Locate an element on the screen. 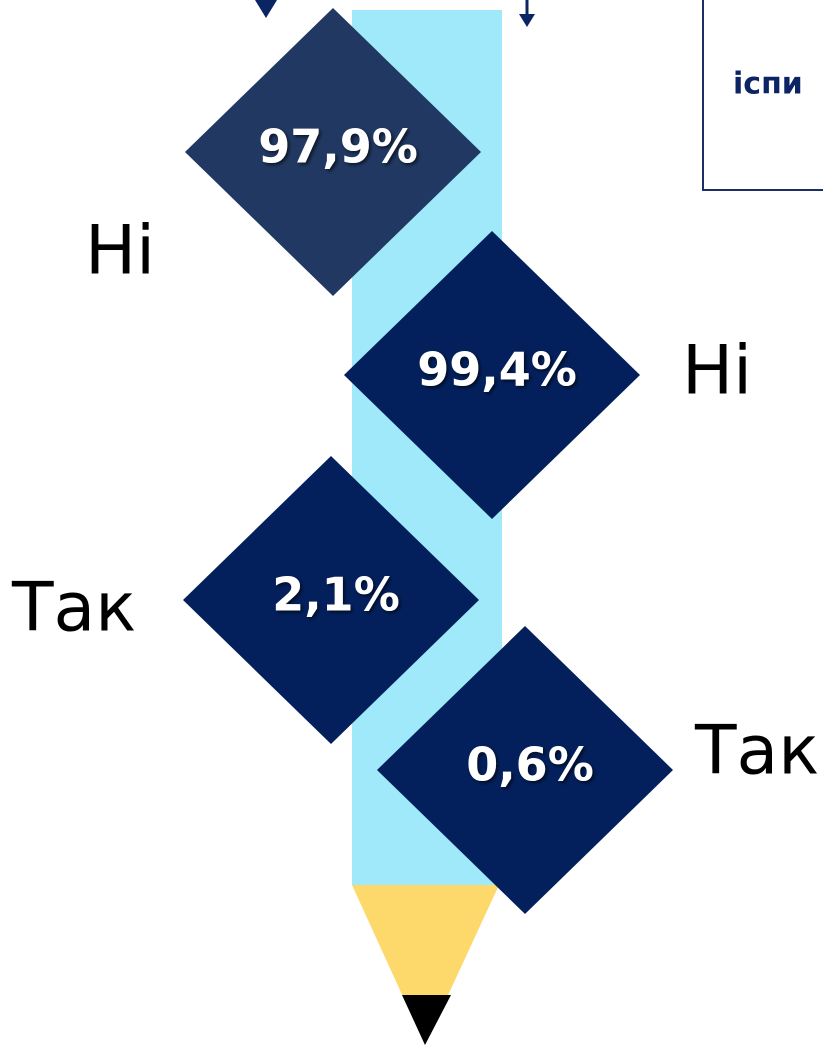  percent-label: 2,1% is located at coordinates (336, 595).